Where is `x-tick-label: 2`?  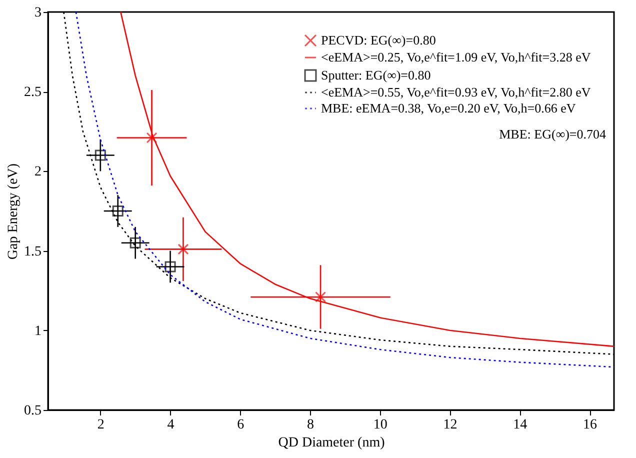 x-tick-label: 2 is located at coordinates (100, 425).